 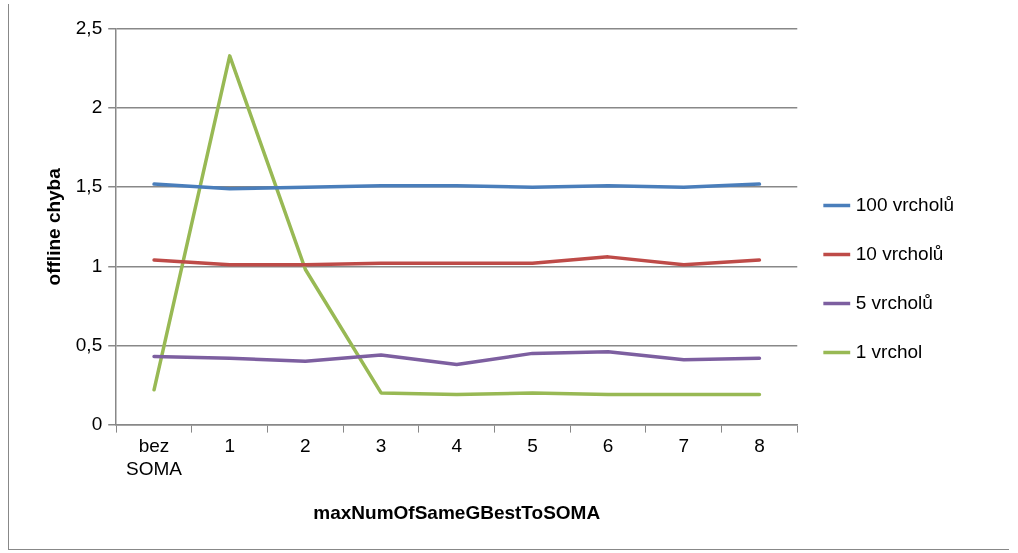 I want to click on x-tick-label: 8, so click(x=759, y=446).